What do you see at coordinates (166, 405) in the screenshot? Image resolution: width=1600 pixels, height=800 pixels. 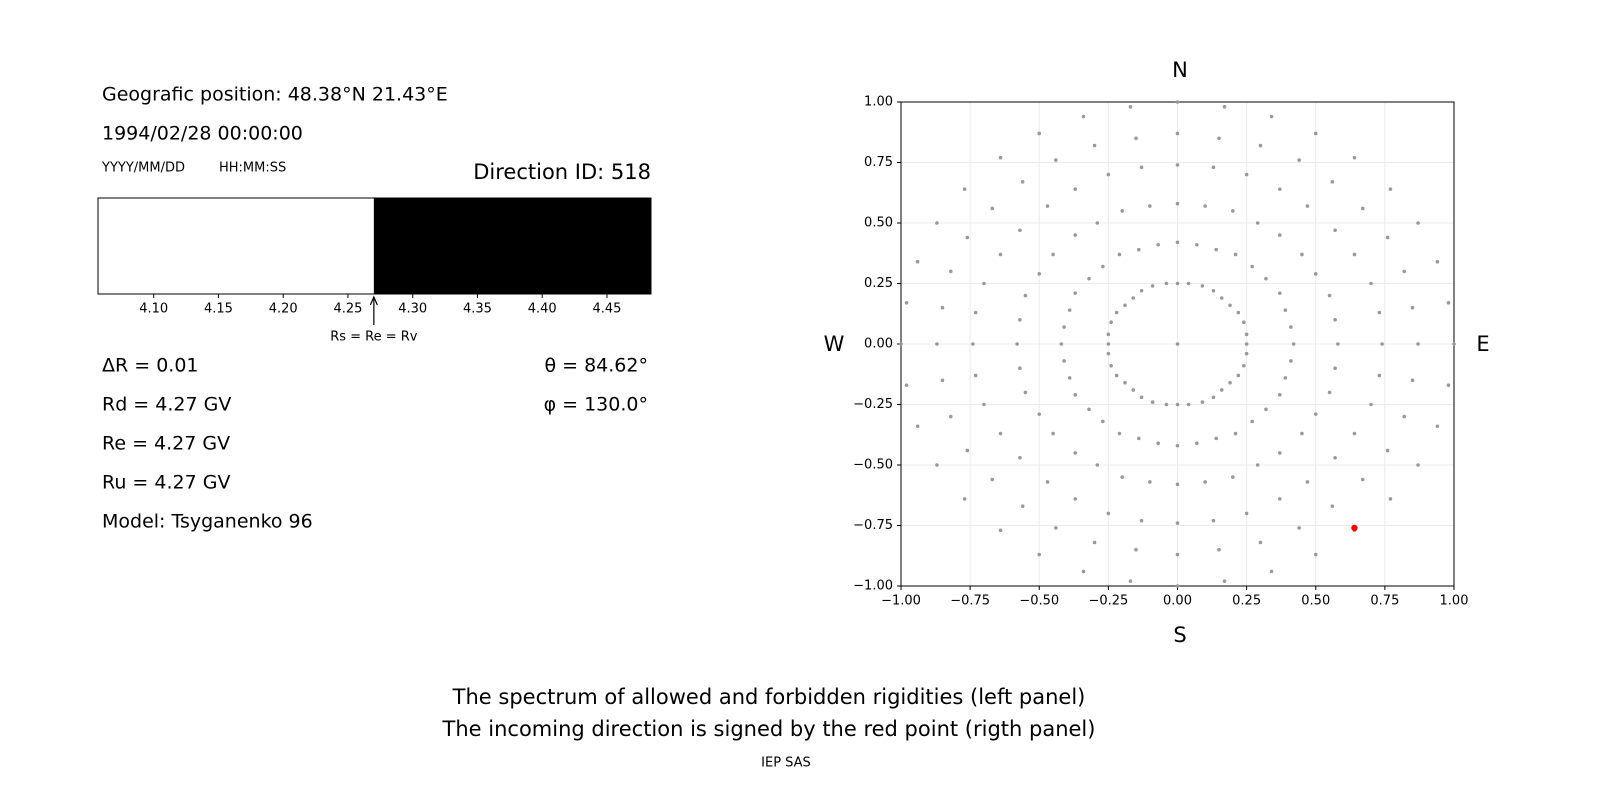 I see `rd: Rd = 4.27 GV` at bounding box center [166, 405].